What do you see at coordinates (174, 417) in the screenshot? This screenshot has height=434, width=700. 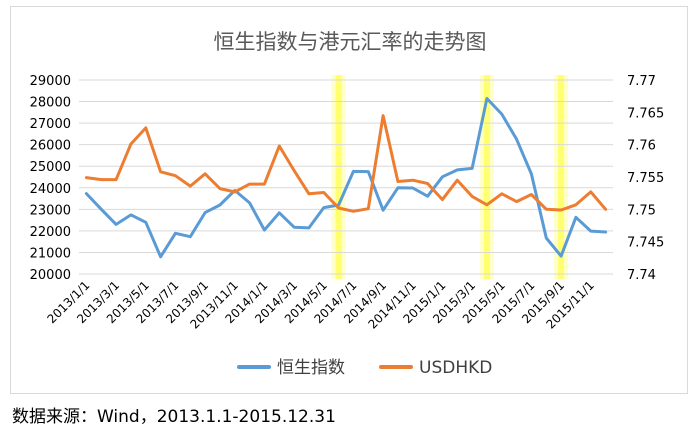 I see `source-footnote: 数据来源：Wind，2013.1.1-2015.12.31` at bounding box center [174, 417].